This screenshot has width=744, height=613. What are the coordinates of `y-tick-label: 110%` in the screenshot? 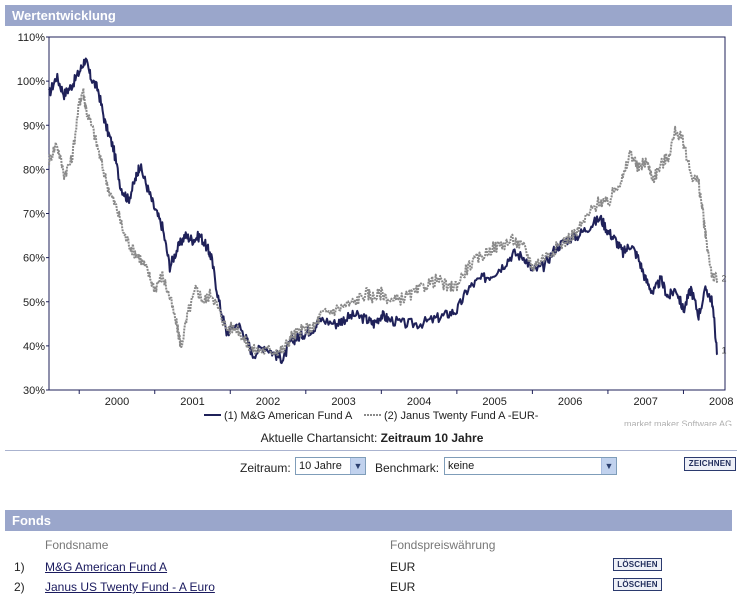 It's located at (32, 38).